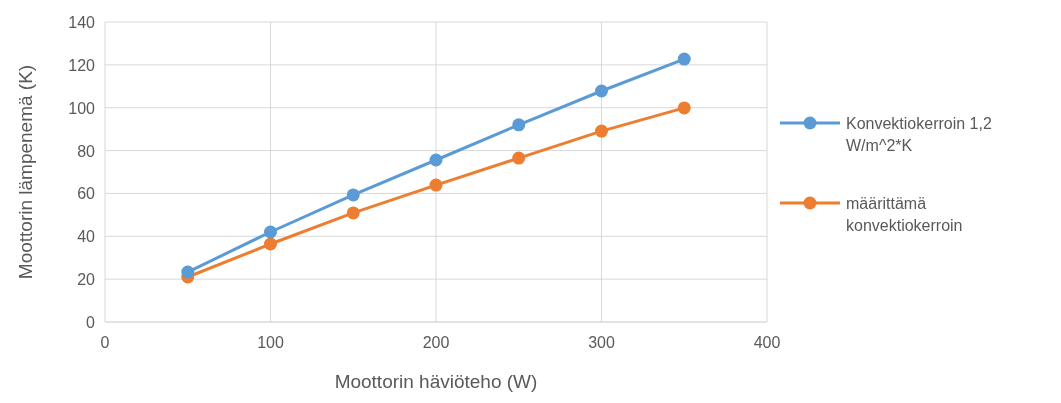  What do you see at coordinates (601, 342) in the screenshot?
I see `x-tick-label: 300` at bounding box center [601, 342].